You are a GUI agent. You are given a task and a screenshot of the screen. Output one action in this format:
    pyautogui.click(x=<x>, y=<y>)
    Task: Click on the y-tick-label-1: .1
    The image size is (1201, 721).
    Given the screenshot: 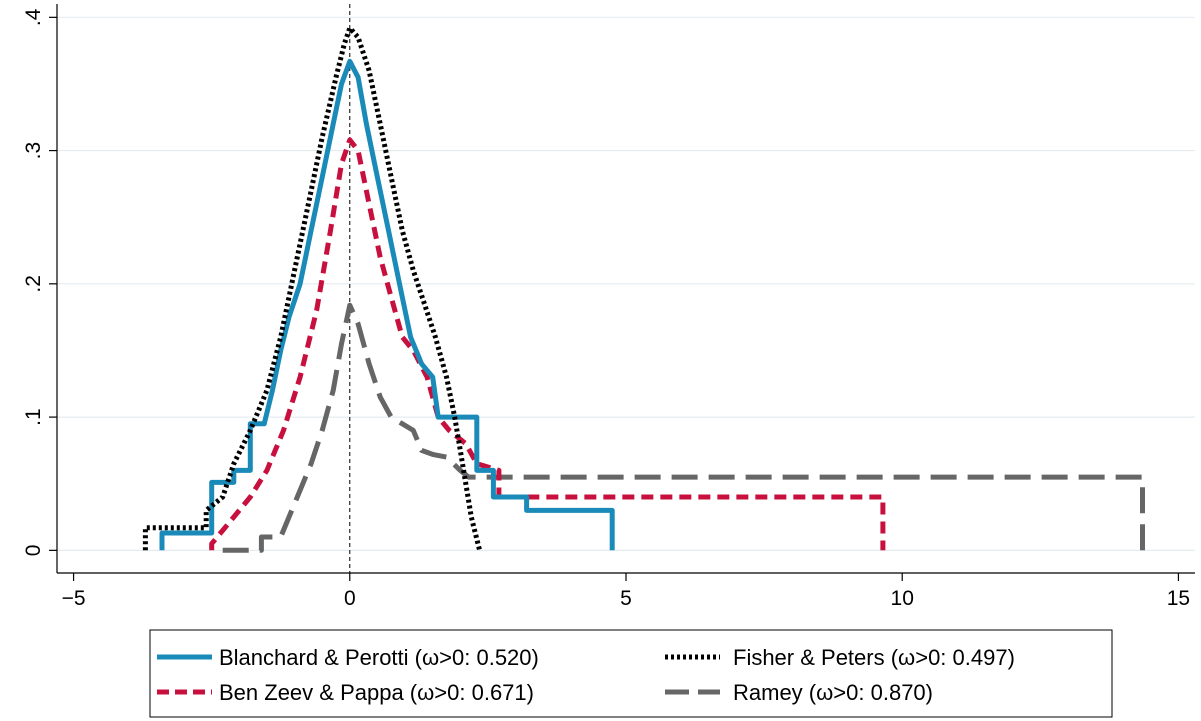 What is the action you would take?
    pyautogui.click(x=33, y=417)
    